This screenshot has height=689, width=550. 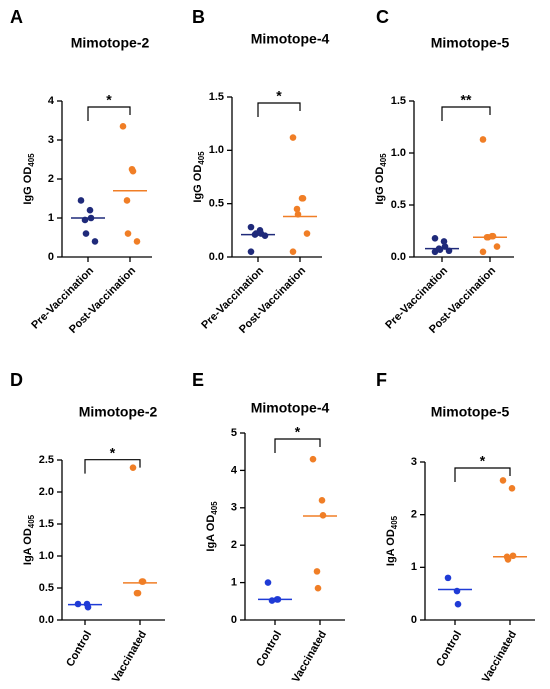 What do you see at coordinates (466, 100) in the screenshot?
I see `significance-label: **` at bounding box center [466, 100].